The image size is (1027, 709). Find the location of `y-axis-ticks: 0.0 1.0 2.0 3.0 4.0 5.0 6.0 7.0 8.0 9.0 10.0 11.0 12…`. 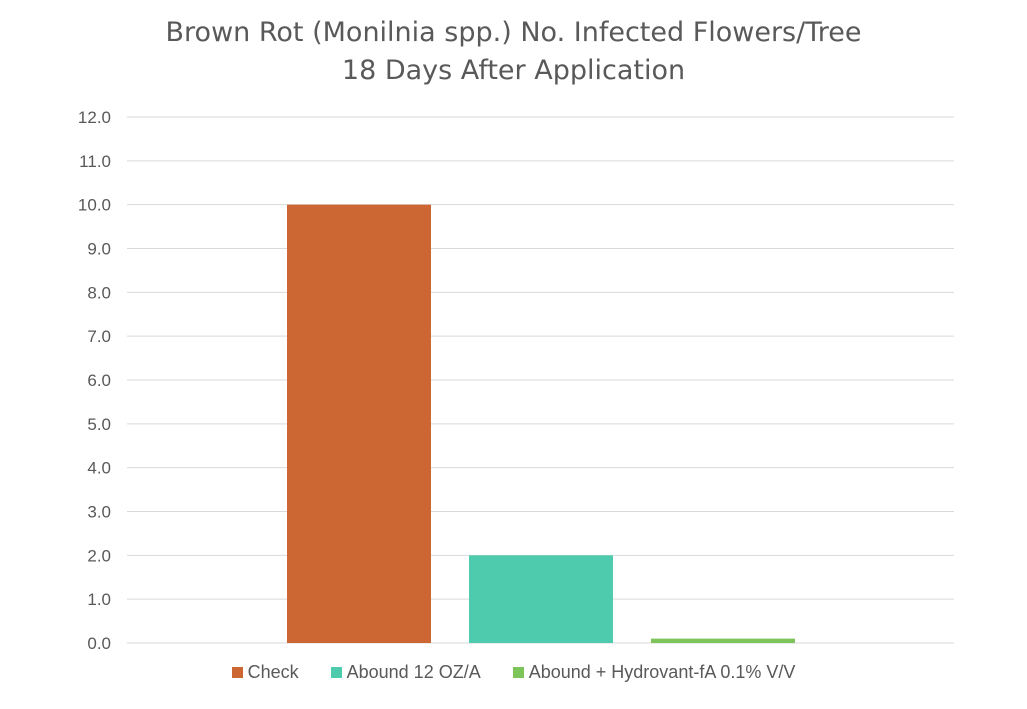

y-axis-ticks: 0.0 1.0 2.0 3.0 4.0 5.0 6.0 7.0 8.0 9.0 10.0 11.0 12… is located at coordinates (94, 380).